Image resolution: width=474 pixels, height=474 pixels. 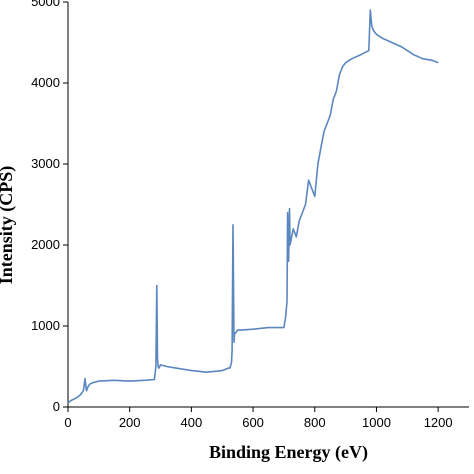 What do you see at coordinates (8, 225) in the screenshot?
I see `y-axis-title: Intensity (CPS)` at bounding box center [8, 225].